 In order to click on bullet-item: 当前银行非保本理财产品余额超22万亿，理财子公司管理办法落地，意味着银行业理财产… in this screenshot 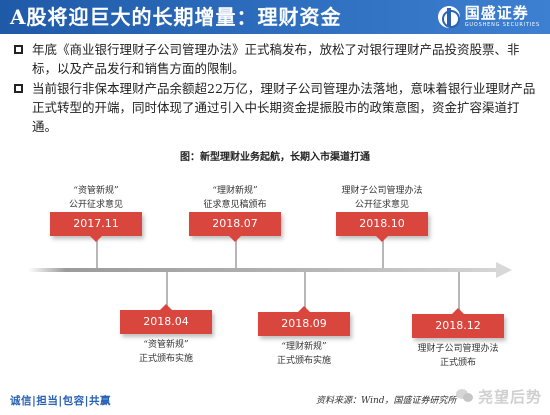, I will do `click(276, 107)`.